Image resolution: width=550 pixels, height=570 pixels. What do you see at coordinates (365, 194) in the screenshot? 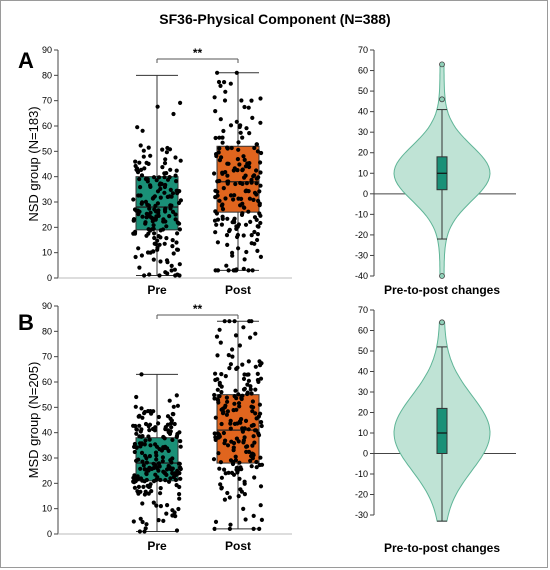
I see `y-tick-label: 0` at bounding box center [365, 194].